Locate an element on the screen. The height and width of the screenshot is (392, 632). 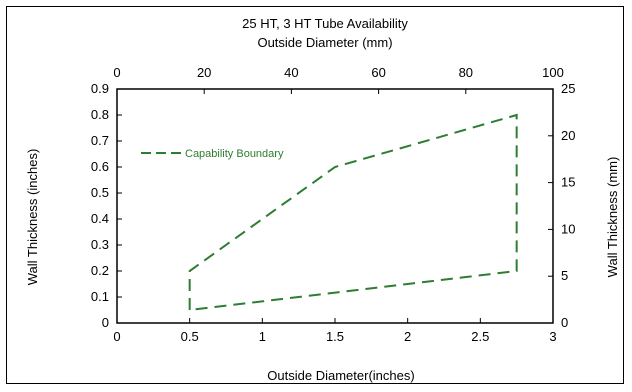
x-tick-label: 3 is located at coordinates (552, 336).